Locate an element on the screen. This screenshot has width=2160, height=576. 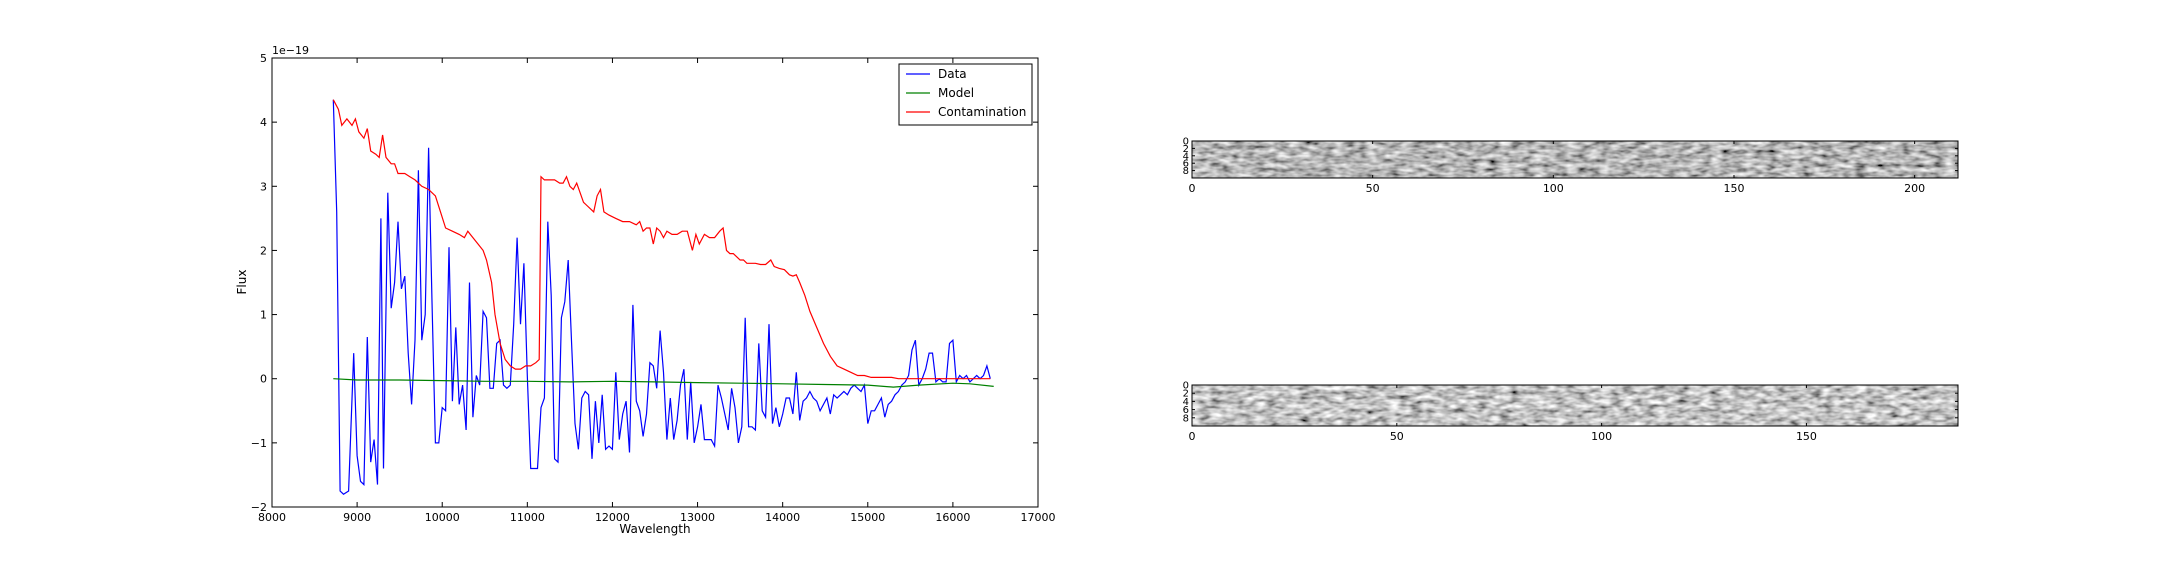
y-tick-label: 0 is located at coordinates (263, 379).